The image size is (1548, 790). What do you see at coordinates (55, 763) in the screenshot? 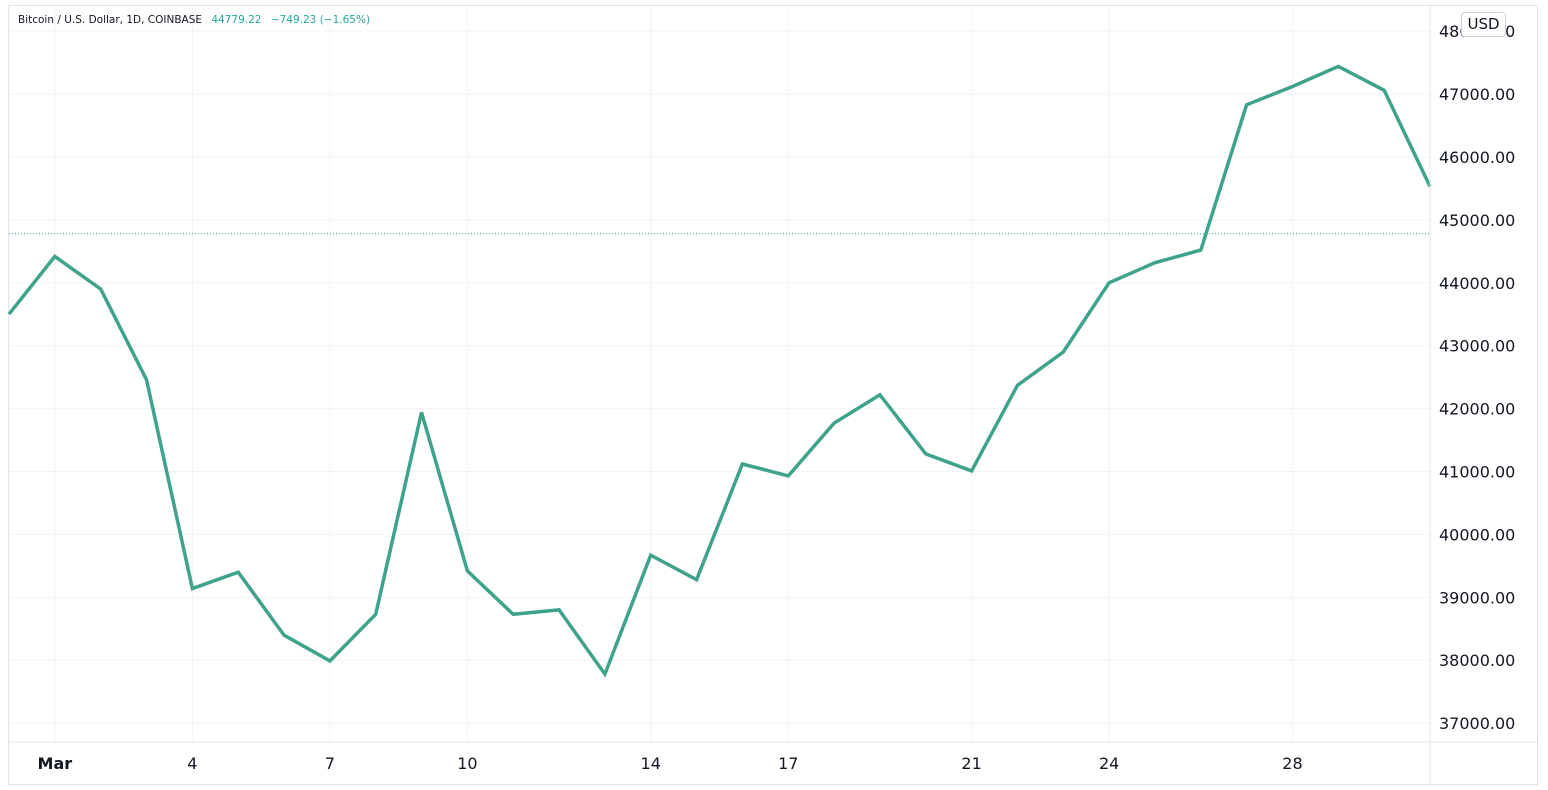
I see `time-tick-label: Mar` at bounding box center [55, 763].